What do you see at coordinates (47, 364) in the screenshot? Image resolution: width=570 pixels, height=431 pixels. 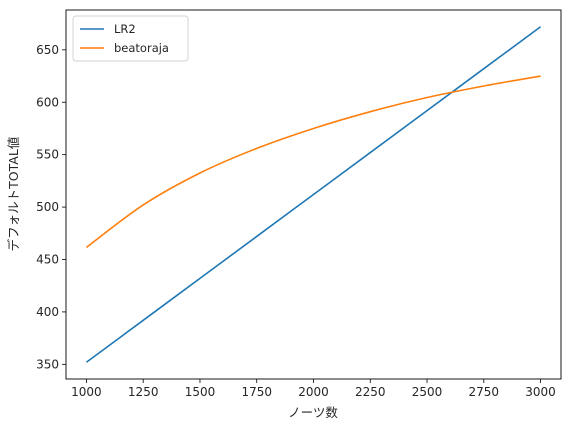 I see `y-tick-label: 350` at bounding box center [47, 364].